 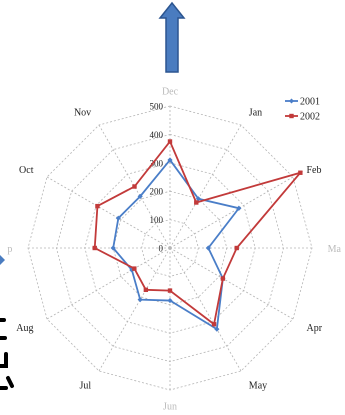 I want to click on radial-tick-label: 0, so click(x=161, y=249).